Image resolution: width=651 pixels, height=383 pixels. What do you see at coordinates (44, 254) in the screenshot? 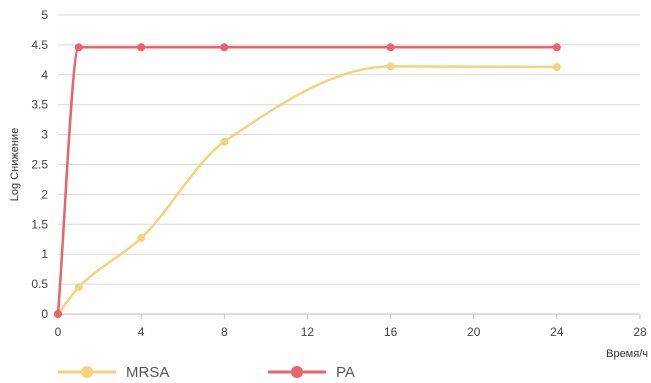
I see `y-tick-label: 1` at bounding box center [44, 254].